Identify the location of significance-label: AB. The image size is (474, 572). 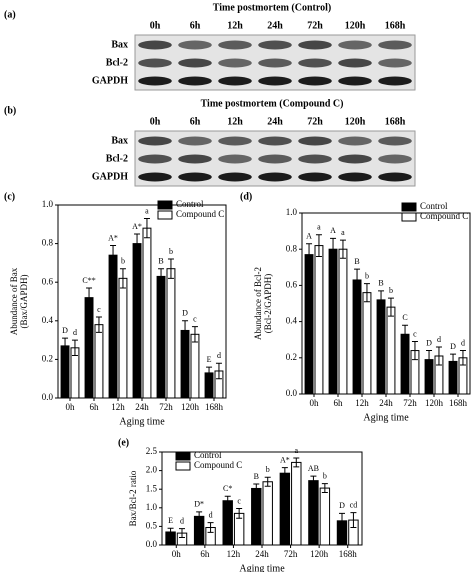
(313, 468).